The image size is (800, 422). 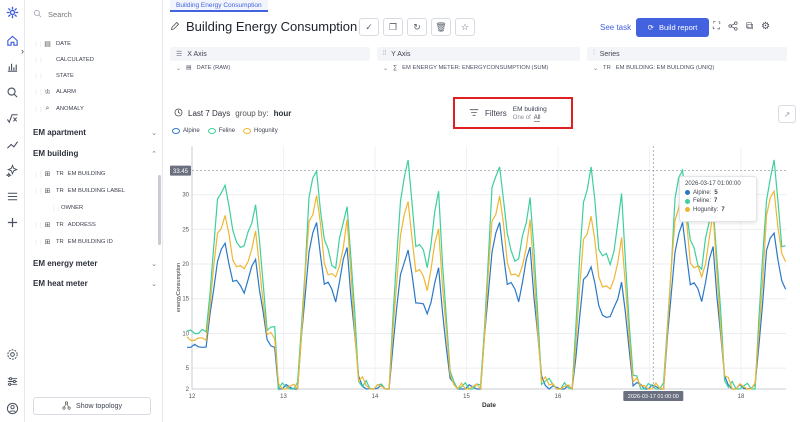 I want to click on tab-building-energy: Building Energy Consumption, so click(x=219, y=6).